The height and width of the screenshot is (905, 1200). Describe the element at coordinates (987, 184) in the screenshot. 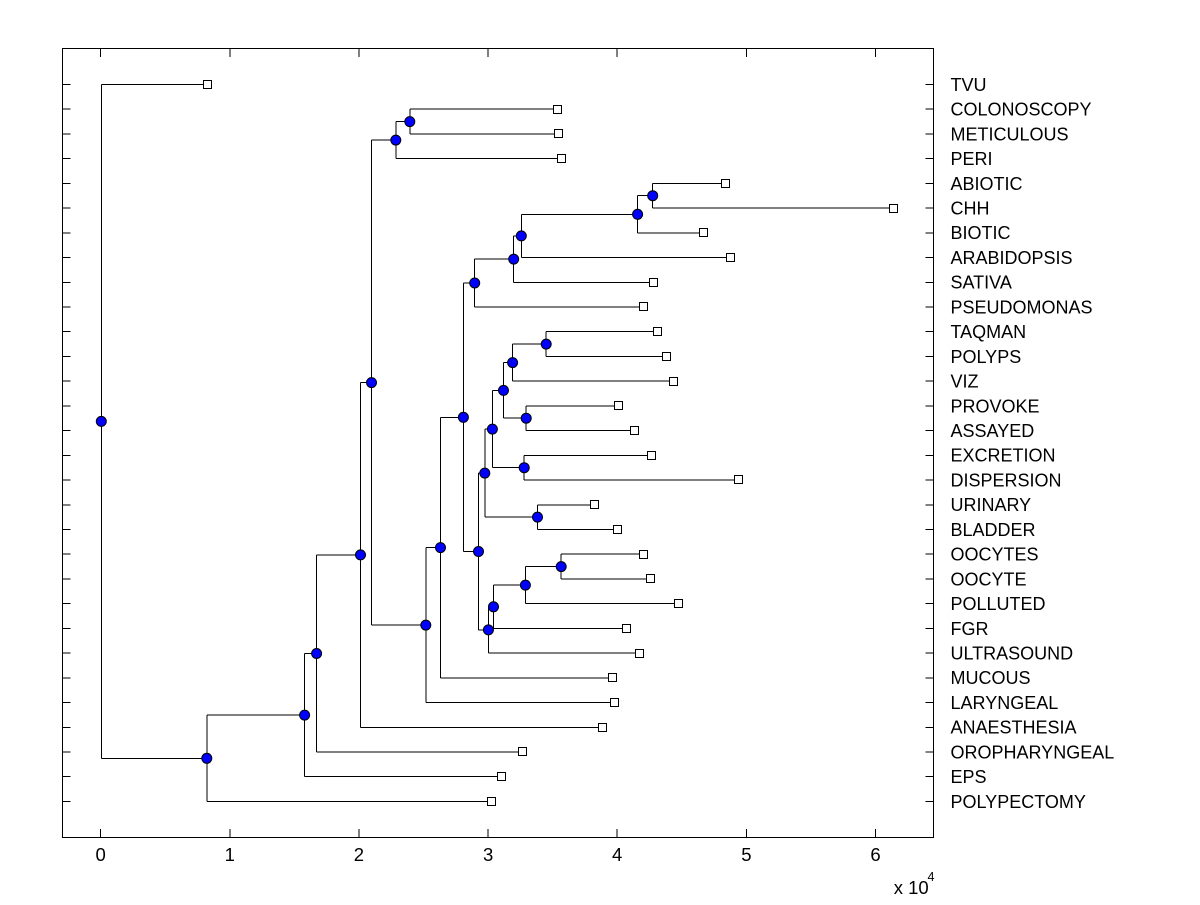

I see `svg-text: ABIOTIC` at that location.